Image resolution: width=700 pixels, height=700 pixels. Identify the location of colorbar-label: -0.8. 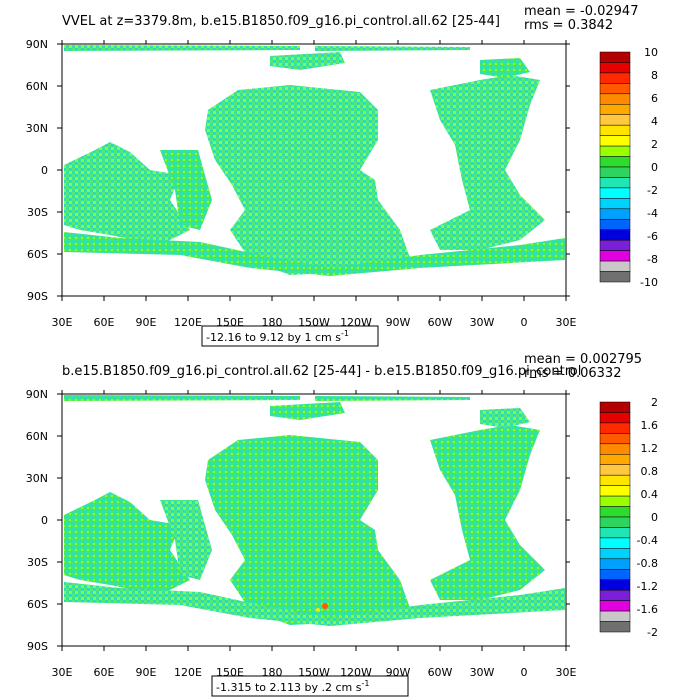
(647, 563).